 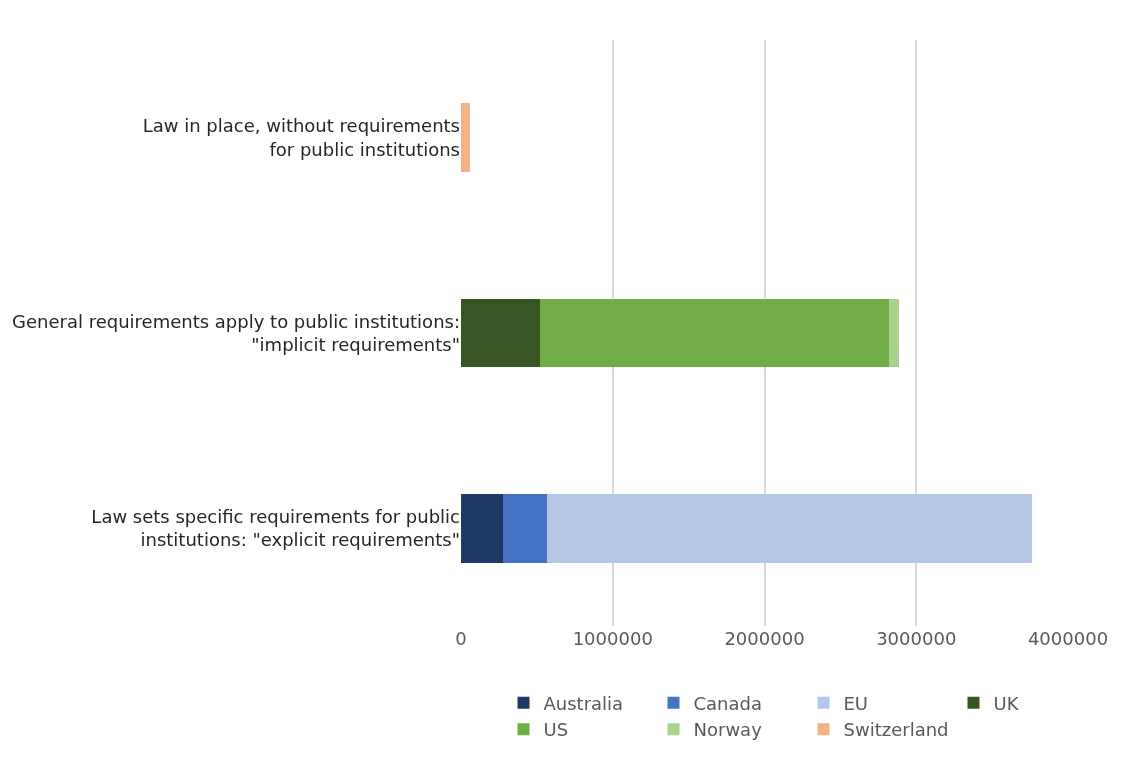 I want to click on x-tick-label: 0, so click(x=461, y=638).